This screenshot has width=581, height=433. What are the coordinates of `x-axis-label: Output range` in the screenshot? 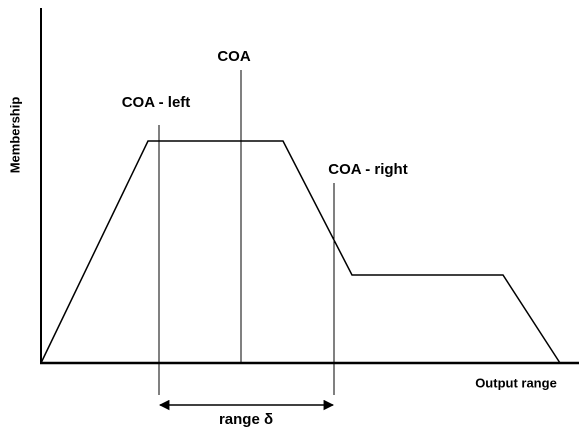 It's located at (516, 382).